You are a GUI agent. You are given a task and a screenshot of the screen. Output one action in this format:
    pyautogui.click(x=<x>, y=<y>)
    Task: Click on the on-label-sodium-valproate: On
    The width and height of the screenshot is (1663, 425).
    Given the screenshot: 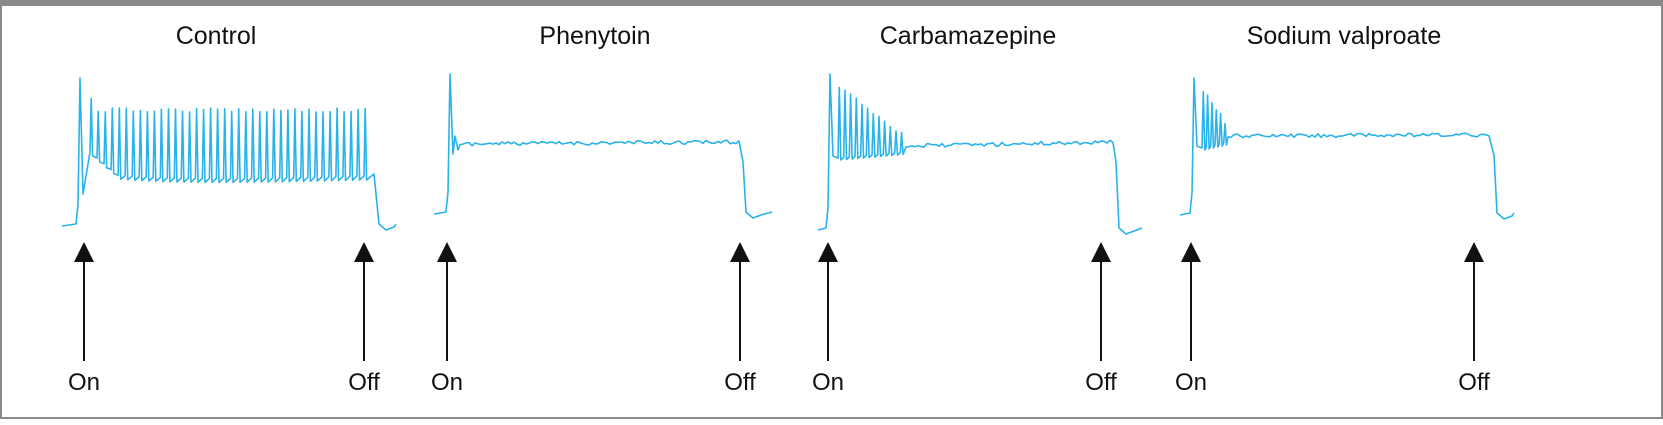 What is the action you would take?
    pyautogui.click(x=1191, y=382)
    